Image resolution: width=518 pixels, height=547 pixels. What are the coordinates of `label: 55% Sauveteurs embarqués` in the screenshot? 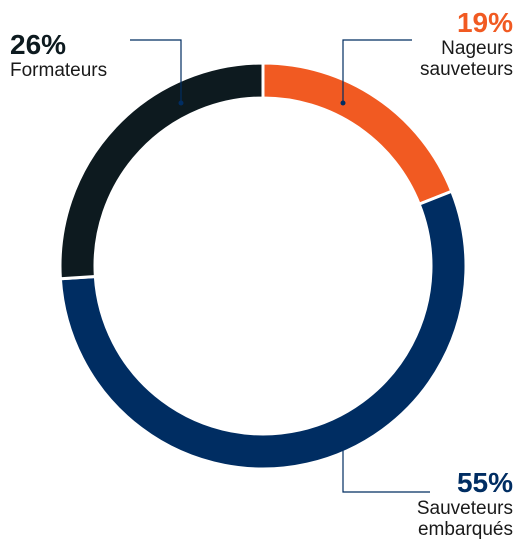 It's located at (448, 504).